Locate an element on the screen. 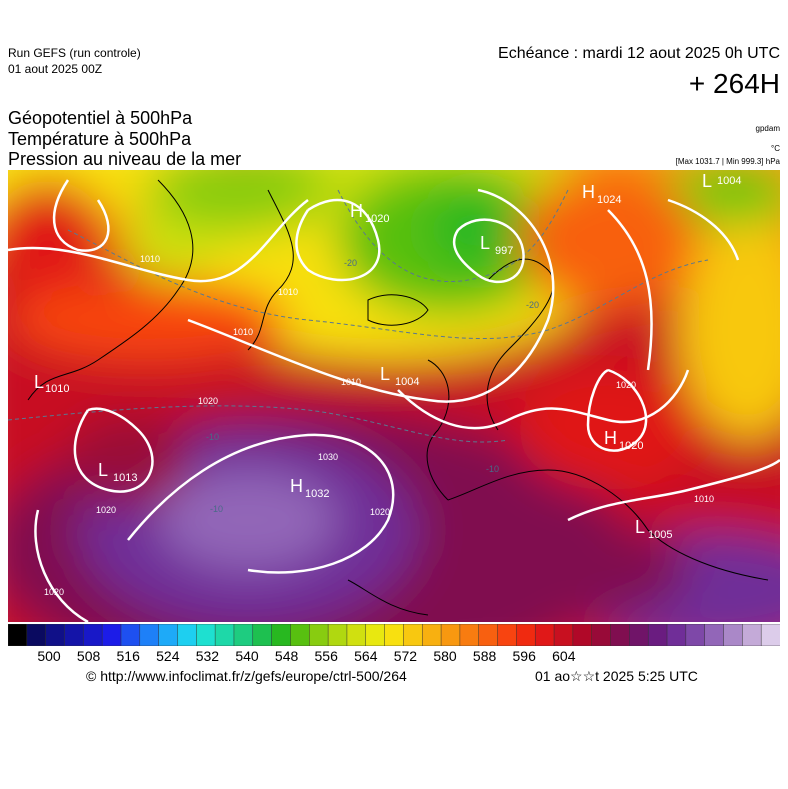 The image size is (788, 789). colorbar-tick-label: 524 is located at coordinates (168, 656).